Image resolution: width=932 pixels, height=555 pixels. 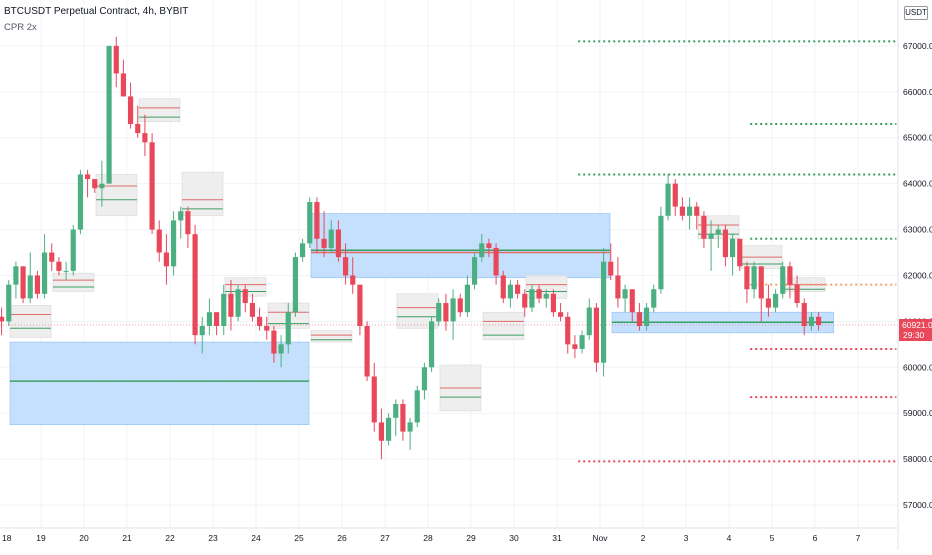 What do you see at coordinates (460, 246) in the screenshot?
I see `cpr-zone` at bounding box center [460, 246].